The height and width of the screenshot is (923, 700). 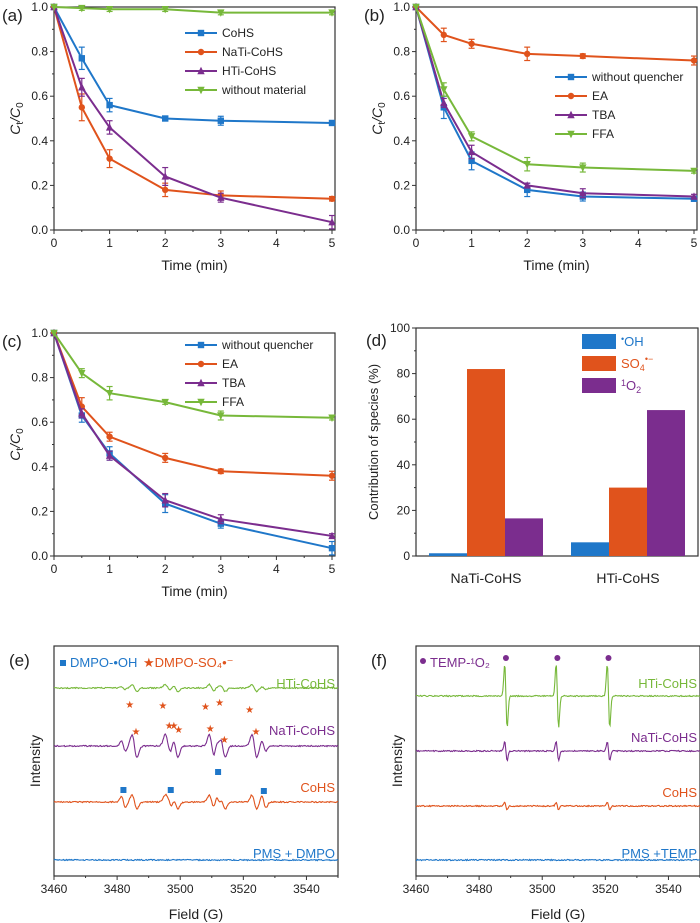 I want to click on series-without-quencher, so click(x=555, y=102).